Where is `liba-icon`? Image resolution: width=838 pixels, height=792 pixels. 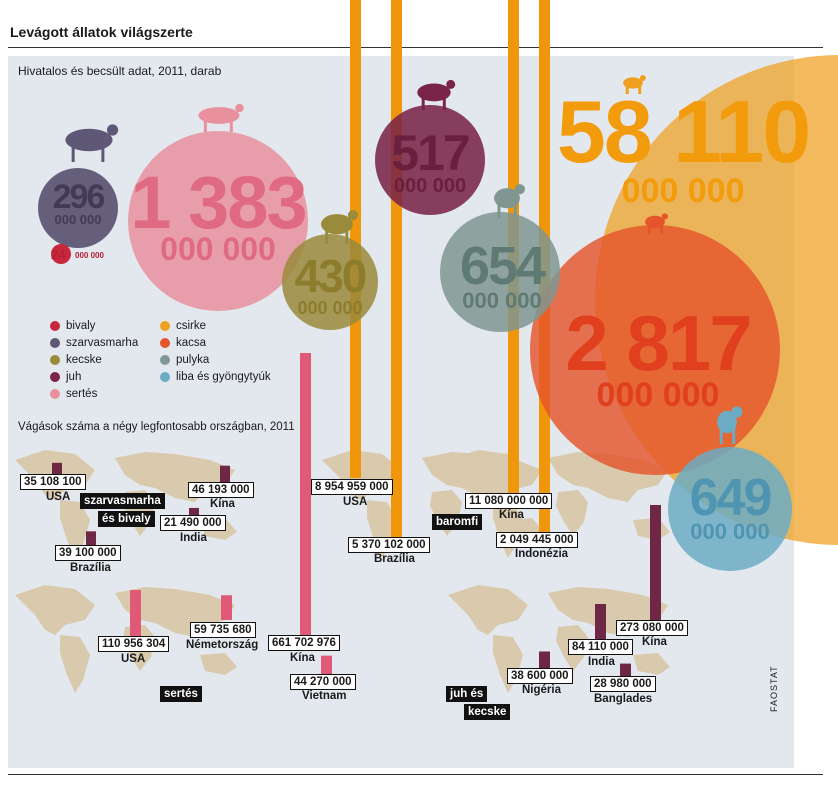 liba-icon is located at coordinates (730, 425).